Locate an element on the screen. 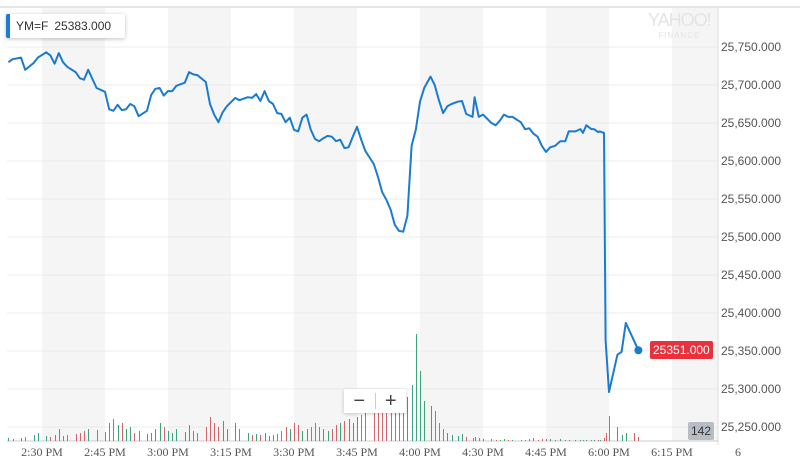  x-tick-label: 3:00 PM is located at coordinates (168, 452).